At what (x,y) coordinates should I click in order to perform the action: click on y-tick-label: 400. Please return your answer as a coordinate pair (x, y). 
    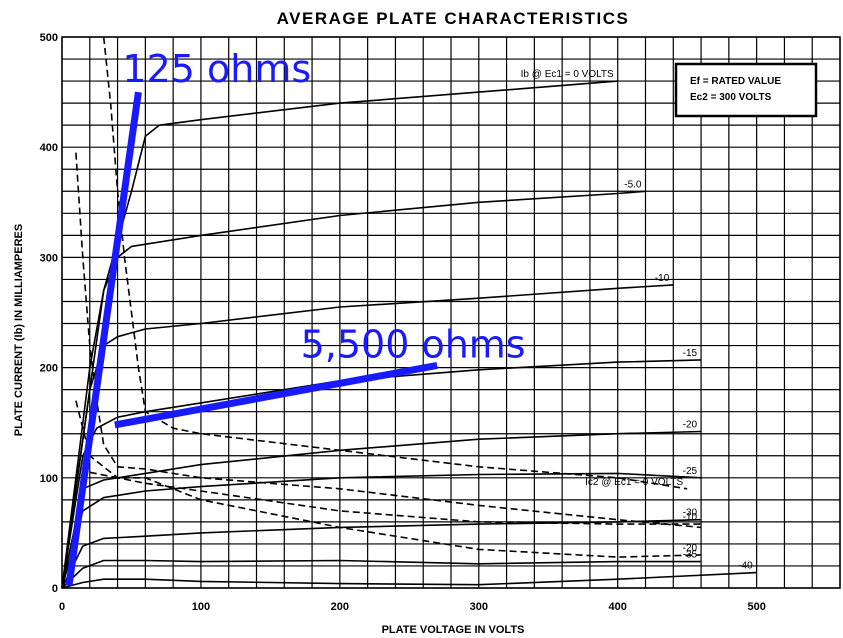
    Looking at the image, I should click on (49, 148).